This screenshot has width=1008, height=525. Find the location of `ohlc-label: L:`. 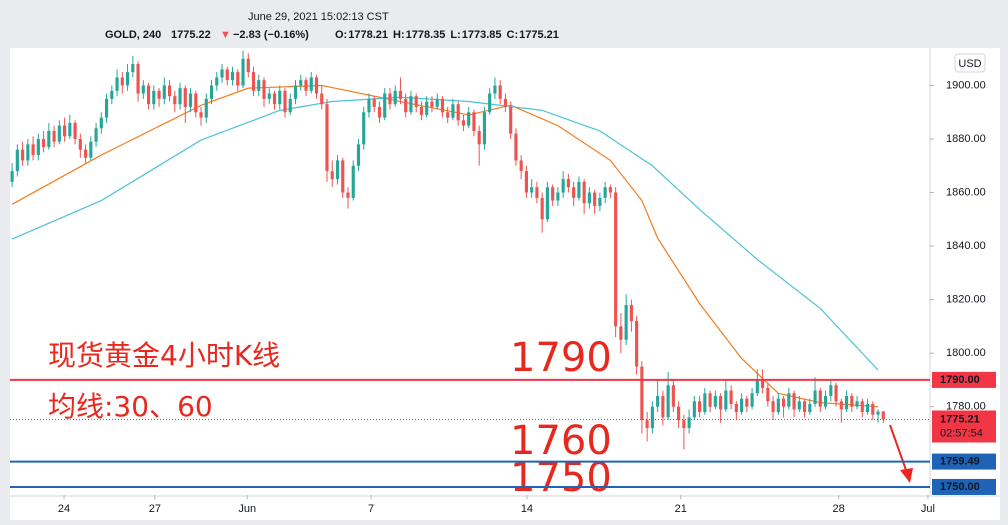

ohlc-label: L: is located at coordinates (455, 35).